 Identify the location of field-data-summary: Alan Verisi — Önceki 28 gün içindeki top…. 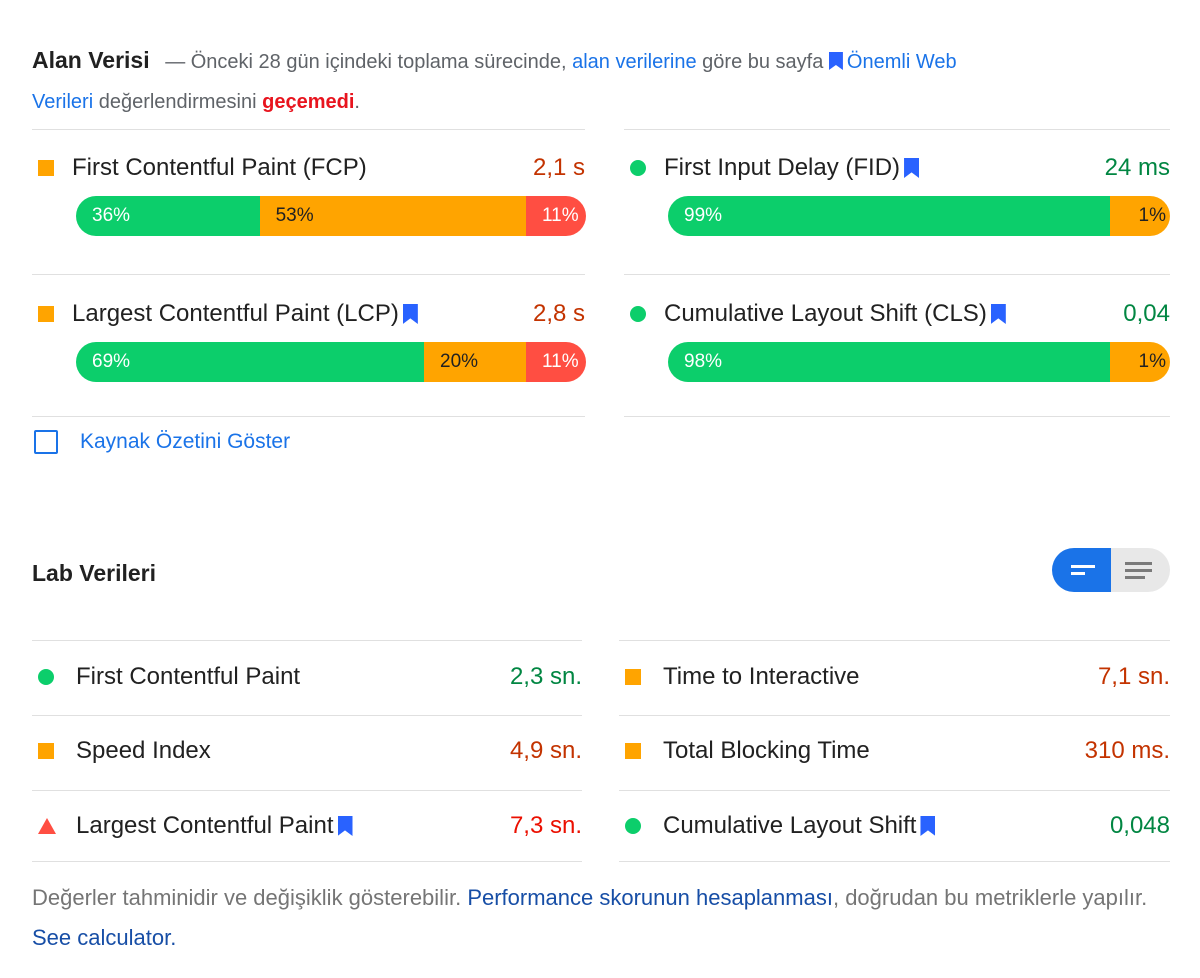
(494, 80).